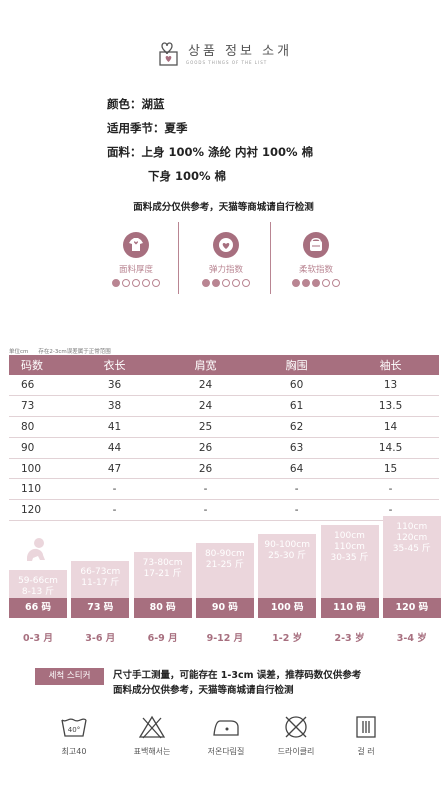 The width and height of the screenshot is (447, 800). I want to click on fabric-bottom: 下身 100% 棉, so click(187, 176).